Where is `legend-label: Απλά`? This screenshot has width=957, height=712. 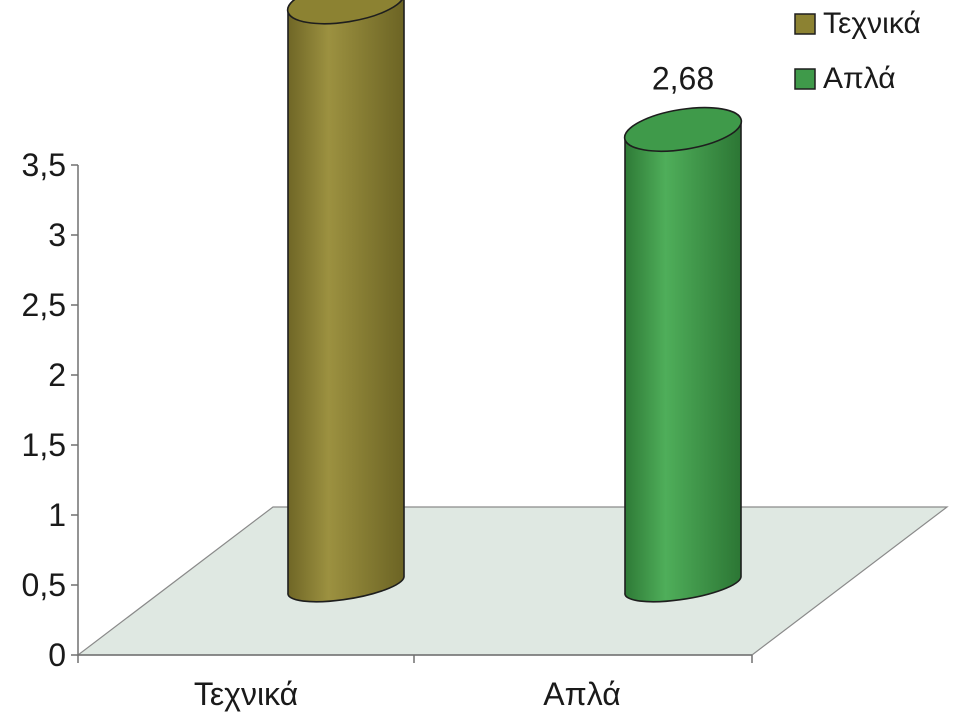
legend-label: Απλά is located at coordinates (859, 78).